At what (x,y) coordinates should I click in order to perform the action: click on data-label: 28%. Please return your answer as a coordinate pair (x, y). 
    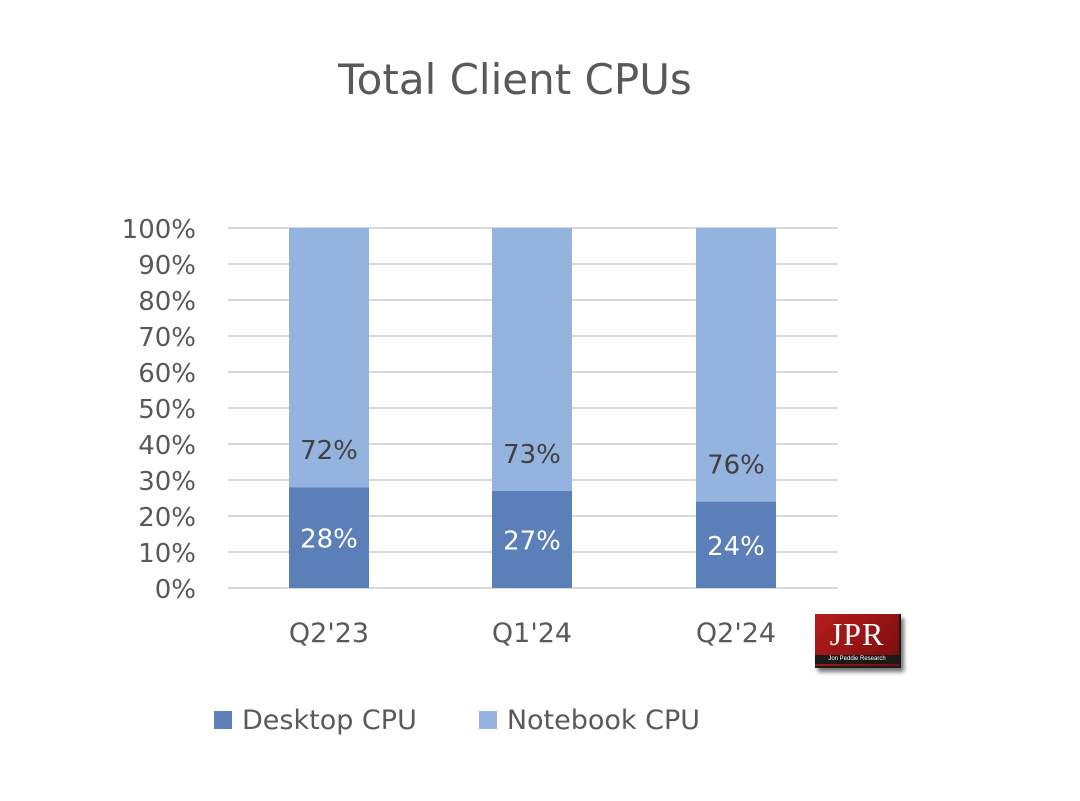
    Looking at the image, I should click on (329, 540).